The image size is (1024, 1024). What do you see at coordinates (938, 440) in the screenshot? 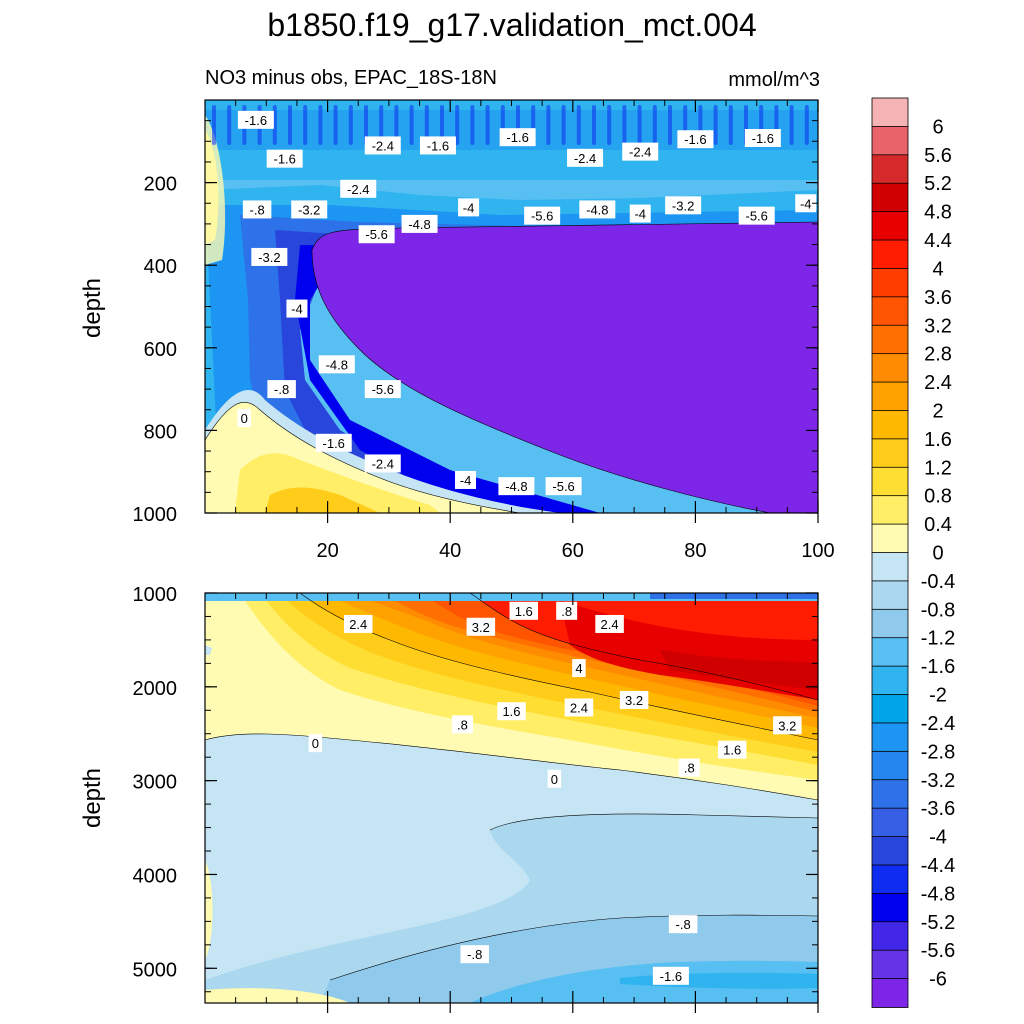
I see `colorbar-label: 1.6` at bounding box center [938, 440].